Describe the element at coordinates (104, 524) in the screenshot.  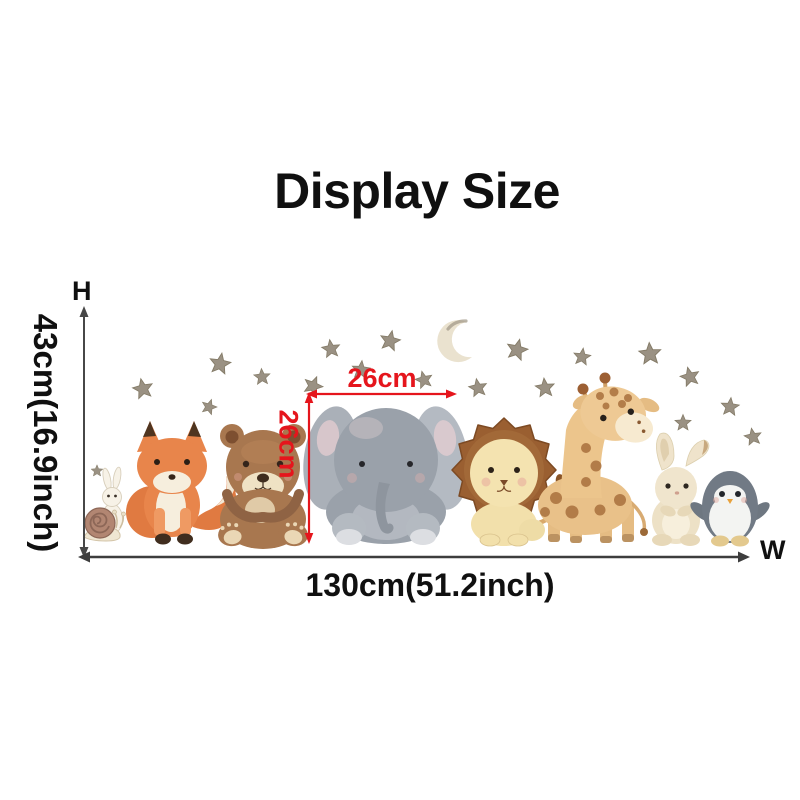
I see `snail-illustration` at that location.